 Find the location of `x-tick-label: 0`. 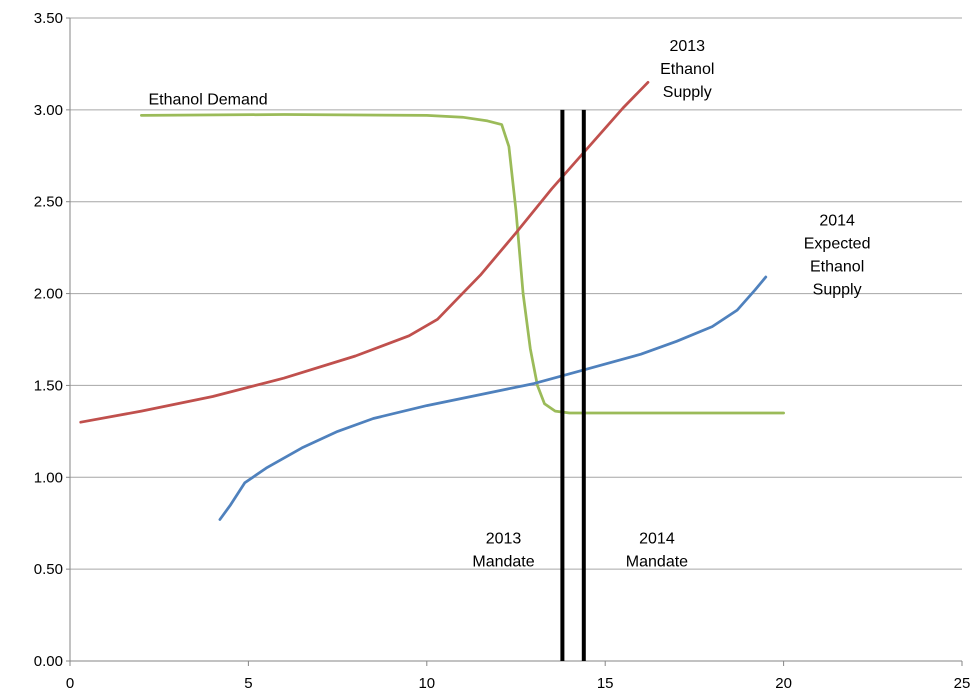

x-tick-label: 0 is located at coordinates (70, 683).